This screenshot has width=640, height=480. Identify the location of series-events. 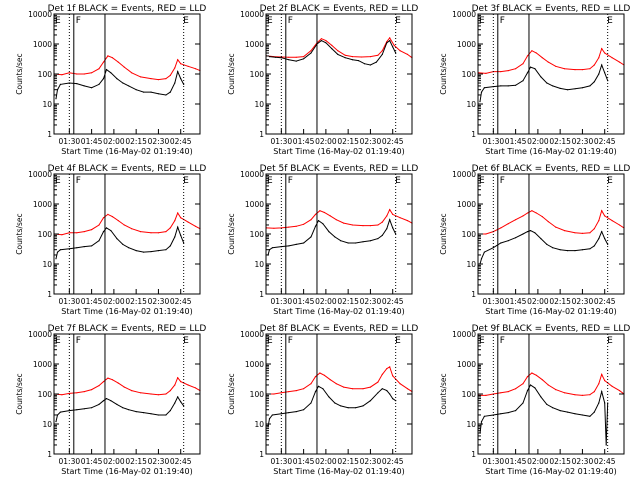
(332, 52).